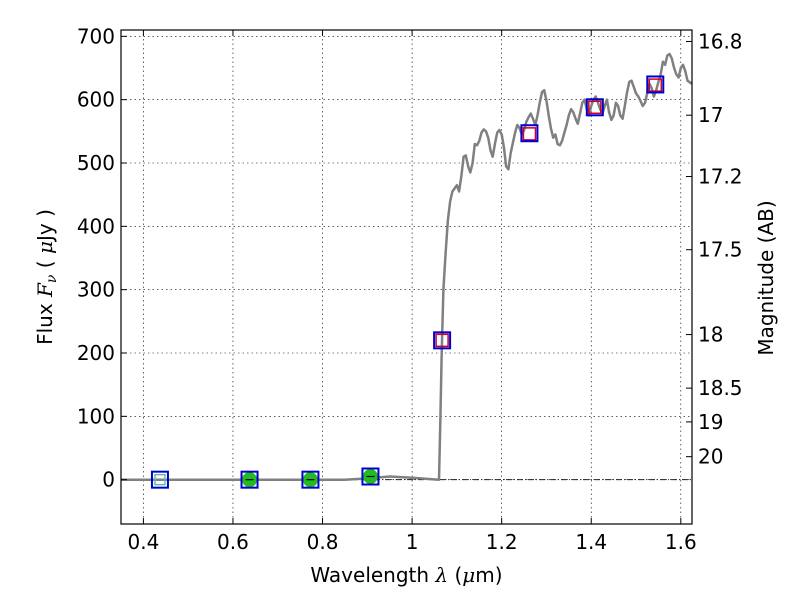 The width and height of the screenshot is (800, 600). What do you see at coordinates (720, 177) in the screenshot?
I see `y2-tick-label: 17.2` at bounding box center [720, 177].